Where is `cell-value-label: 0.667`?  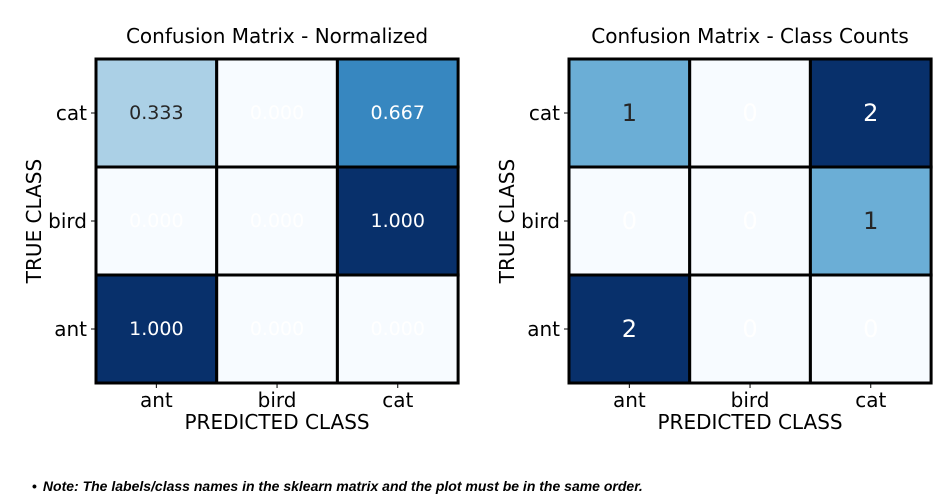
cell-value-label: 0.667 is located at coordinates (398, 113).